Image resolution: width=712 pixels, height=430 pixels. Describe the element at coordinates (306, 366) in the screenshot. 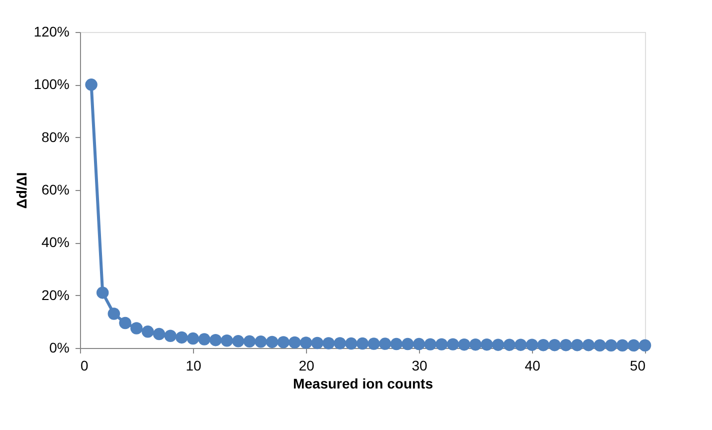

I see `x-tick-label: 20` at that location.